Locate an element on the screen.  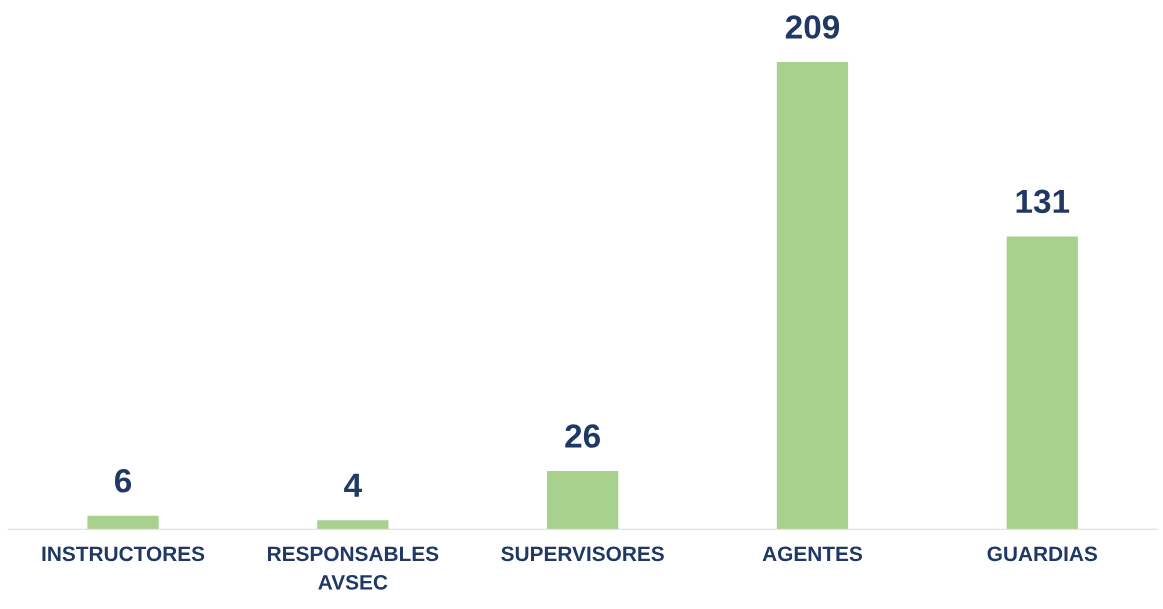
data-label: 6 is located at coordinates (123, 480).